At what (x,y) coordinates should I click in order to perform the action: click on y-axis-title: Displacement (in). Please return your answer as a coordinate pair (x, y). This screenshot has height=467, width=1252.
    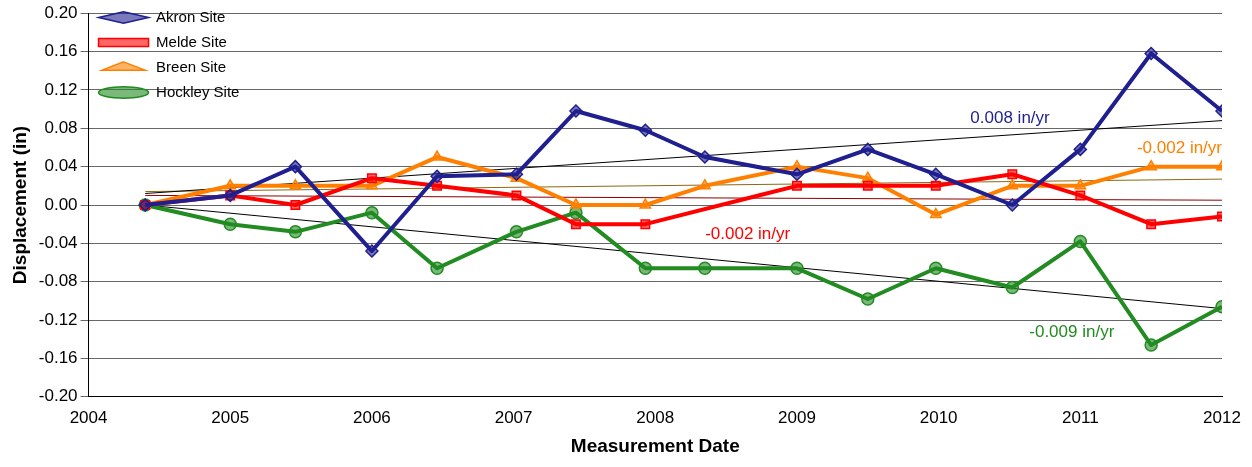
    Looking at the image, I should click on (19, 205).